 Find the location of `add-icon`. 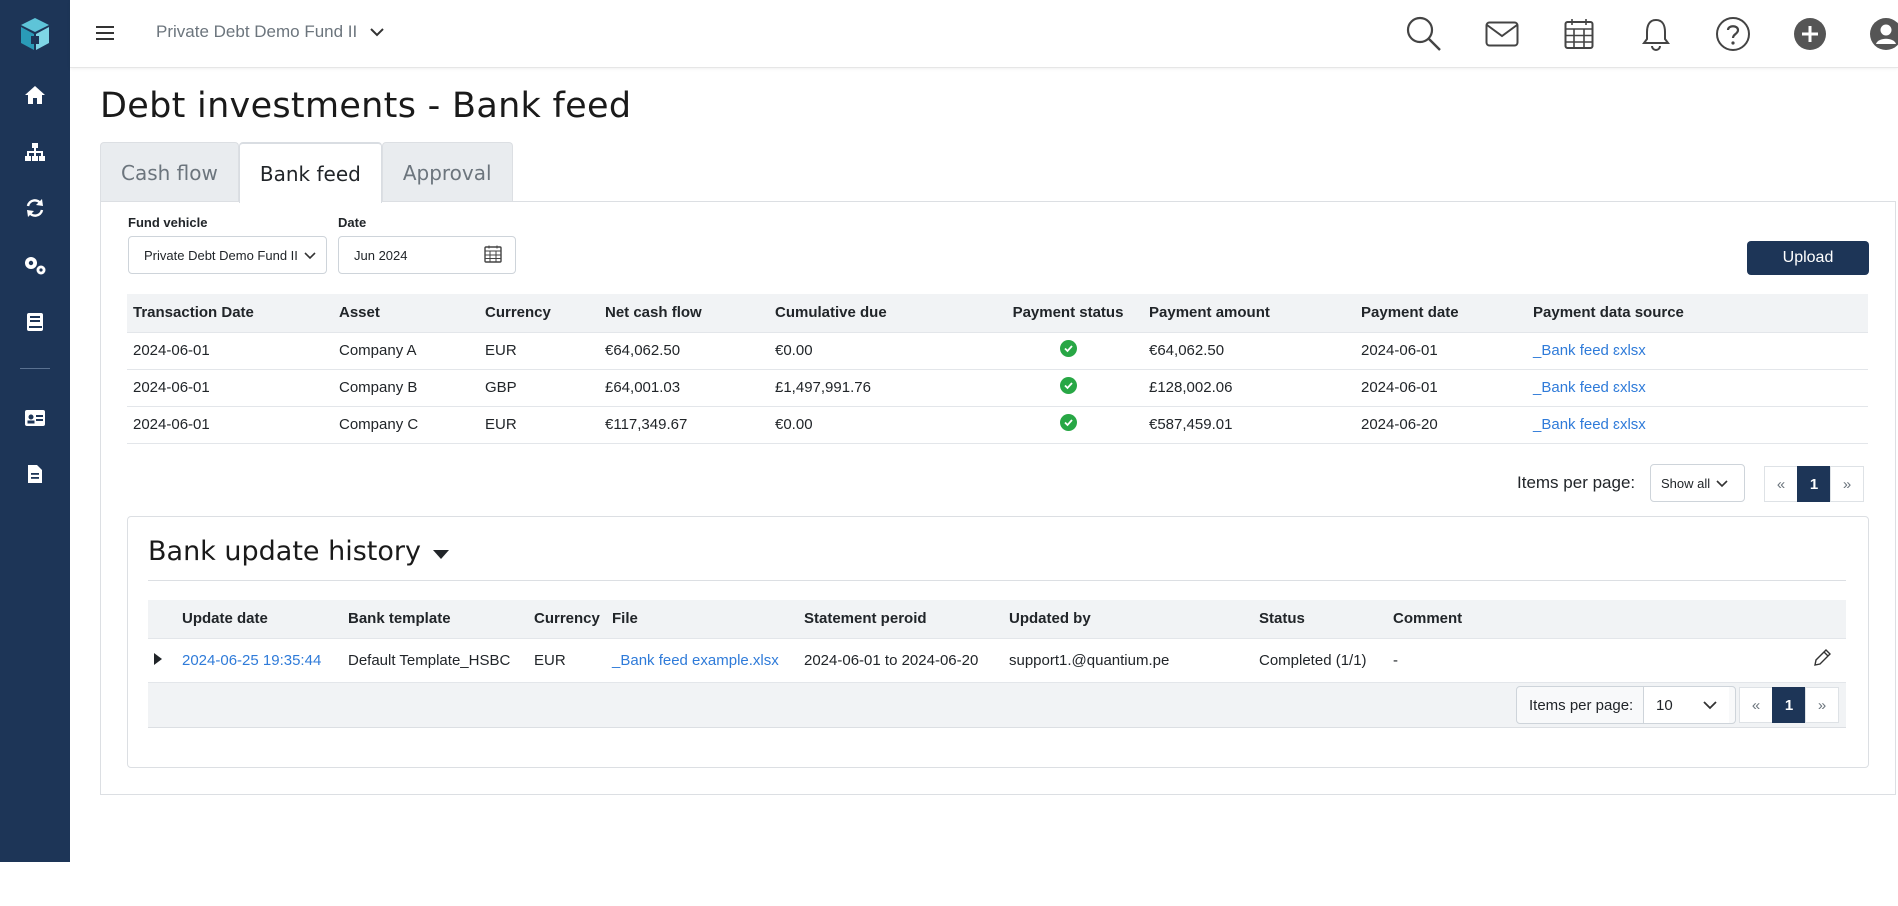

add-icon is located at coordinates (1810, 34).